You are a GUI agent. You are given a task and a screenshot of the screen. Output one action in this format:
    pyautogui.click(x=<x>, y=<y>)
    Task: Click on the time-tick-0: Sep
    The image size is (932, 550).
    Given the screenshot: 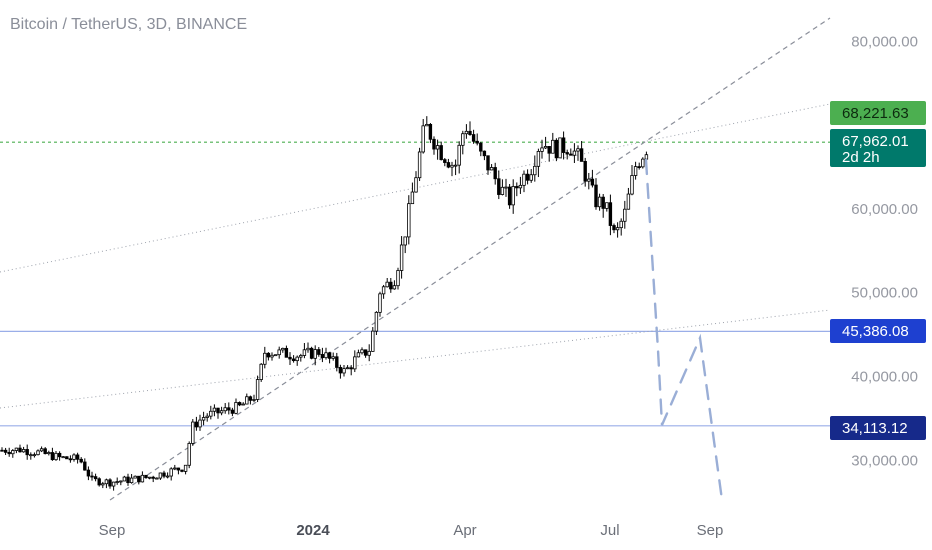 What is the action you would take?
    pyautogui.click(x=112, y=530)
    